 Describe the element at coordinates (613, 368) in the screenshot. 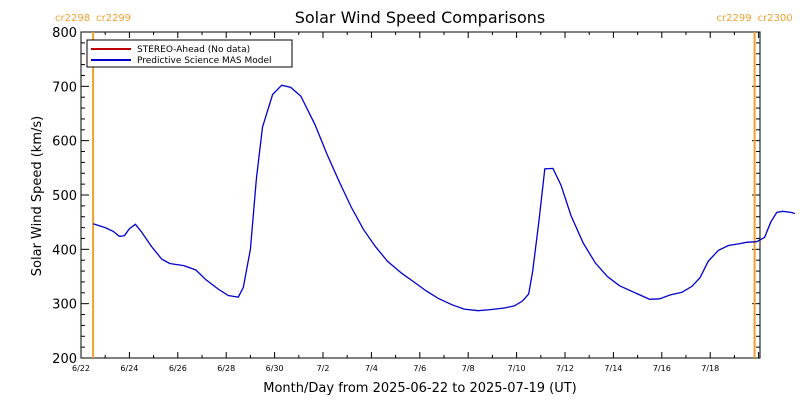

I see `x-tick-label: 7/14` at that location.